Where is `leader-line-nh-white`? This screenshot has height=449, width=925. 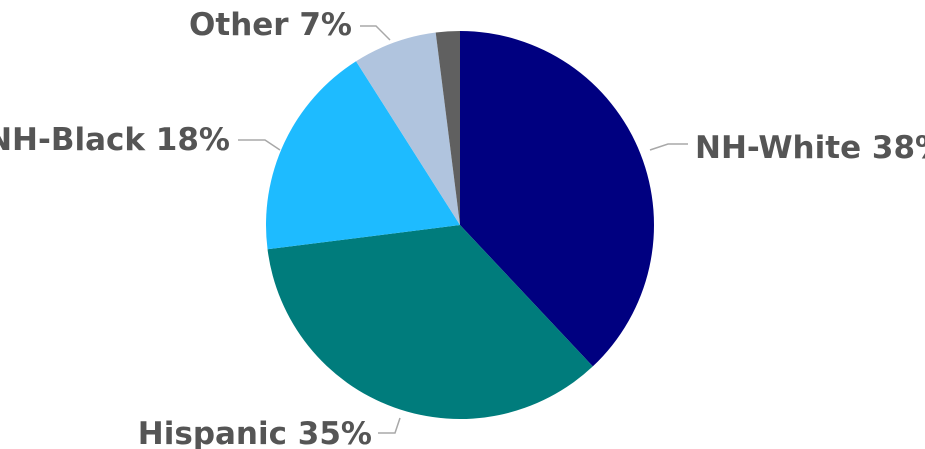
leader-line-nh-white is located at coordinates (668, 147).